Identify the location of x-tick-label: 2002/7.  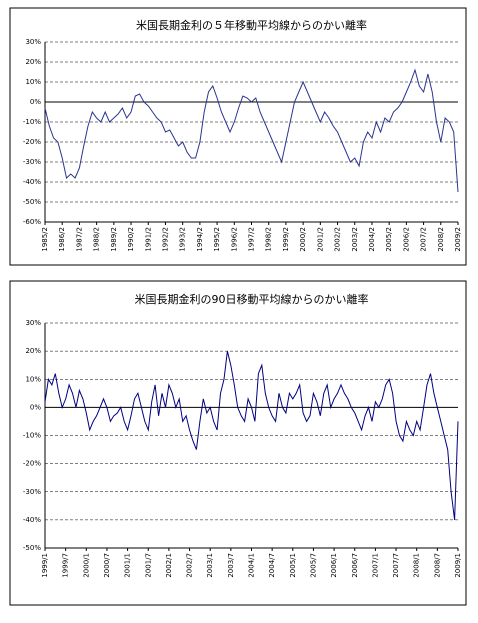
(190, 565).